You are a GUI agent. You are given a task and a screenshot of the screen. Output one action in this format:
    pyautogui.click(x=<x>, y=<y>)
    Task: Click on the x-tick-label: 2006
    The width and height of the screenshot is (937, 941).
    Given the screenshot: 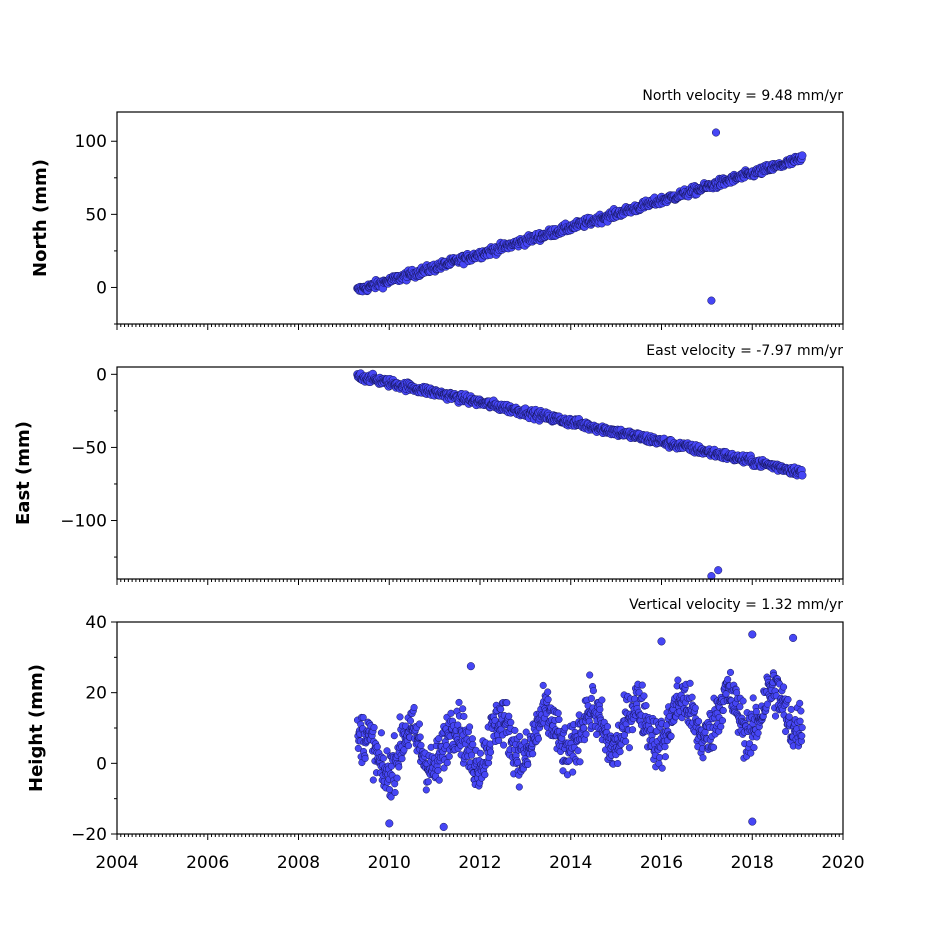 What is the action you would take?
    pyautogui.click(x=207, y=863)
    